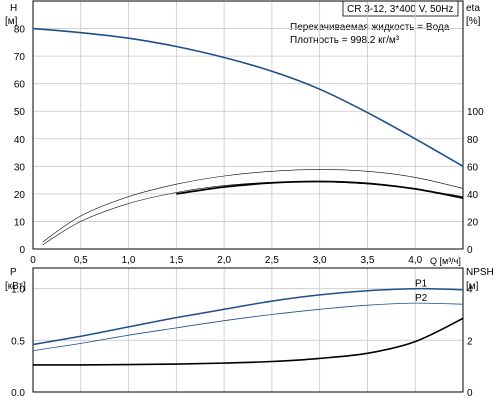 The image size is (500, 400). I want to click on bottom-left-y-tick-label: 1.0, so click(18, 290).